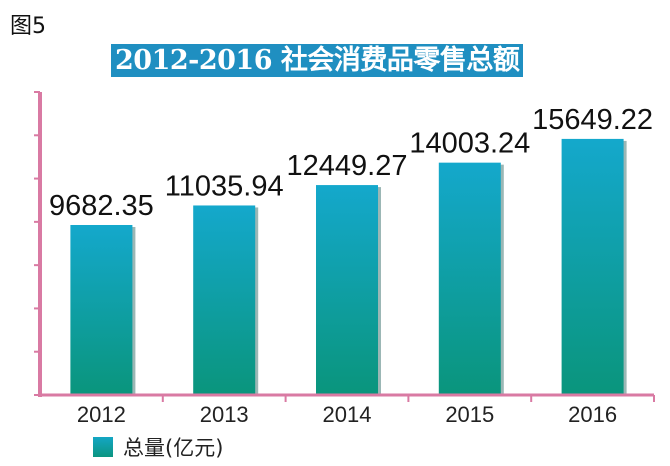  What do you see at coordinates (469, 144) in the screenshot?
I see `data-label: 14003.24` at bounding box center [469, 144].